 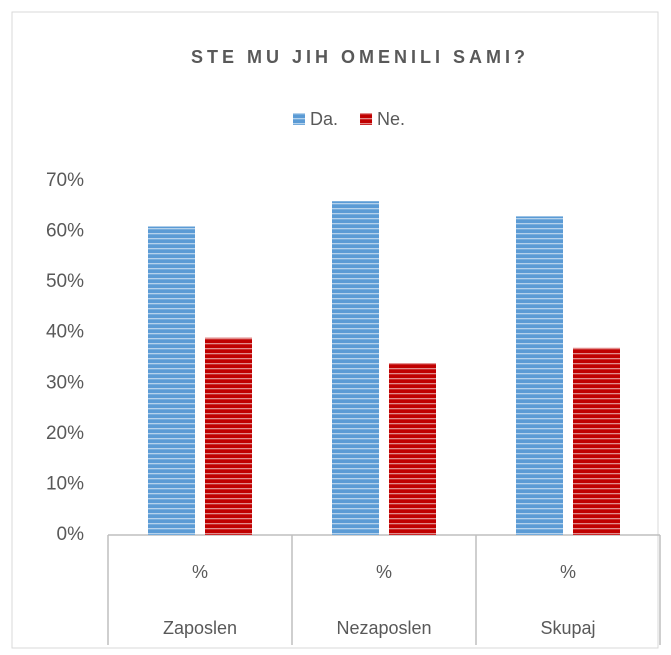 What do you see at coordinates (65, 332) in the screenshot?
I see `y-tick-label: 40%` at bounding box center [65, 332].